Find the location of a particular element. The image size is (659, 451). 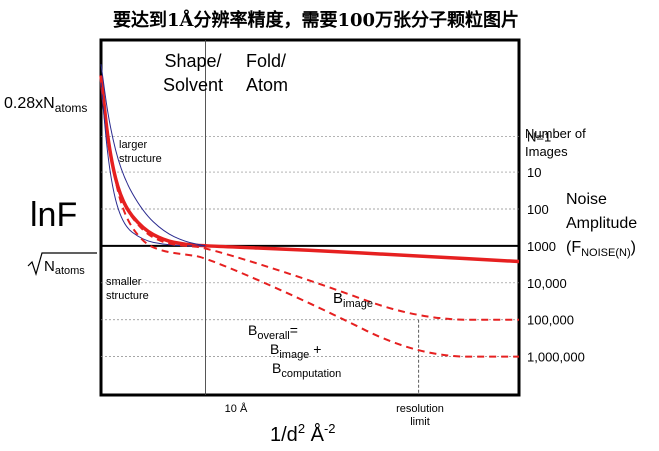

x-tick-10A: 10 Å is located at coordinates (236, 408).